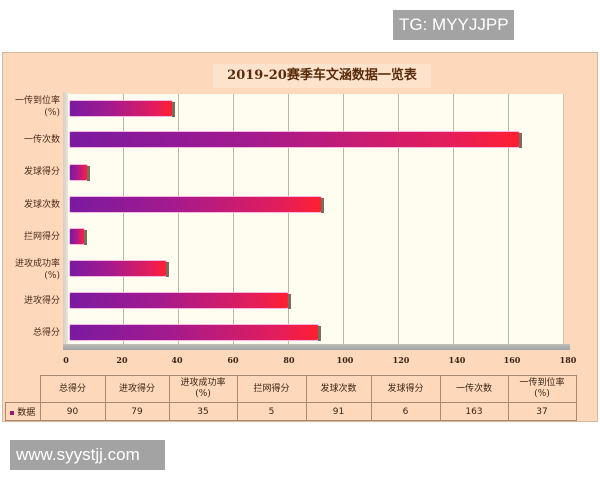  I want to click on x-tick: 100, so click(345, 360).